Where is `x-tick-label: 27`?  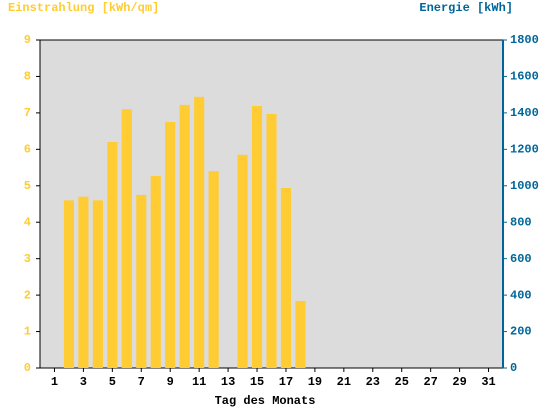 x-tick-label: 27 is located at coordinates (430, 382).